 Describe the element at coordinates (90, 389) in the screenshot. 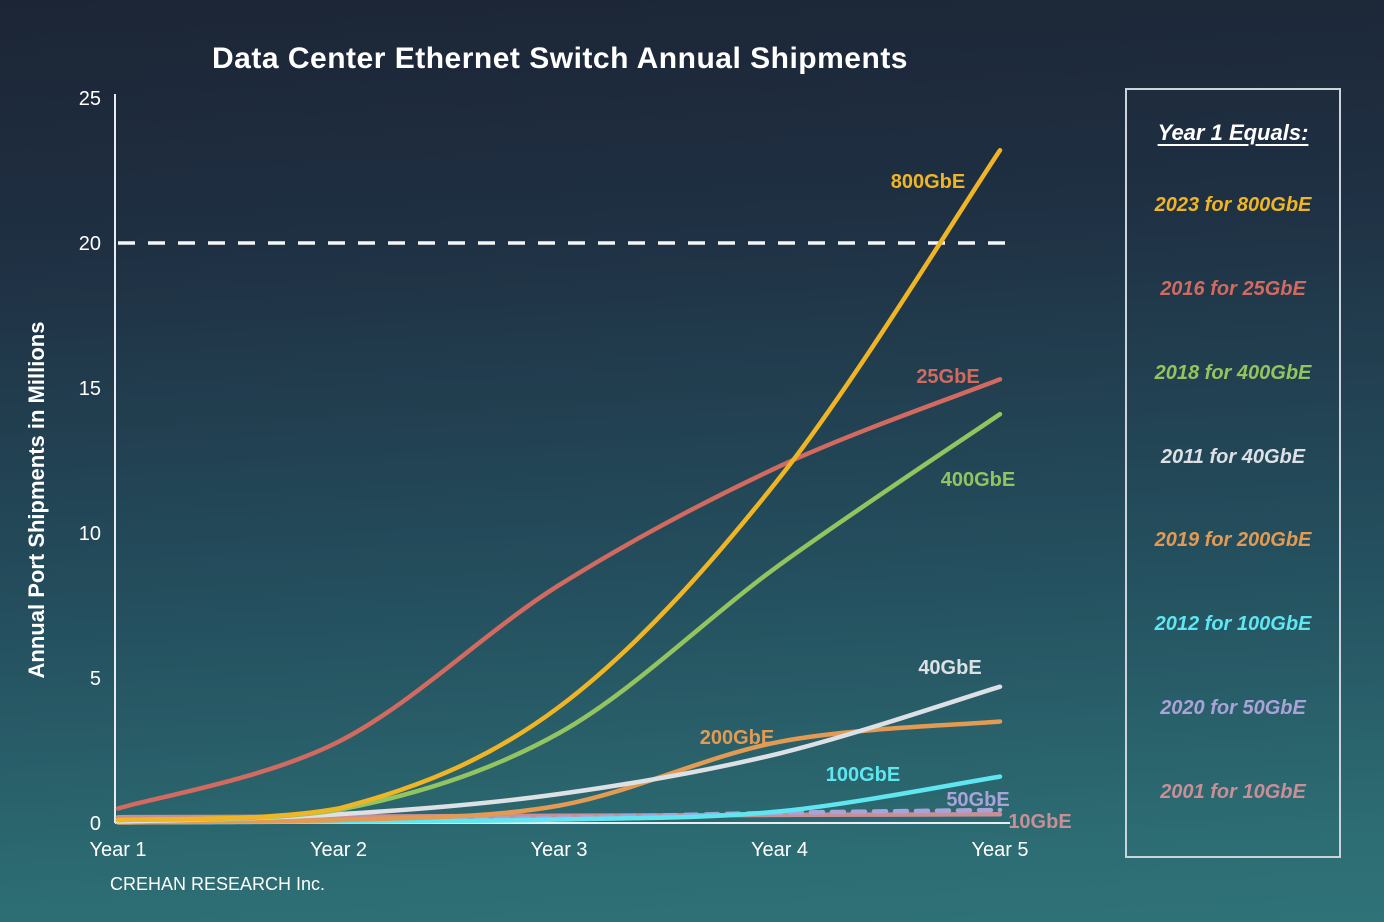

I see `y-tick-label: 15` at that location.